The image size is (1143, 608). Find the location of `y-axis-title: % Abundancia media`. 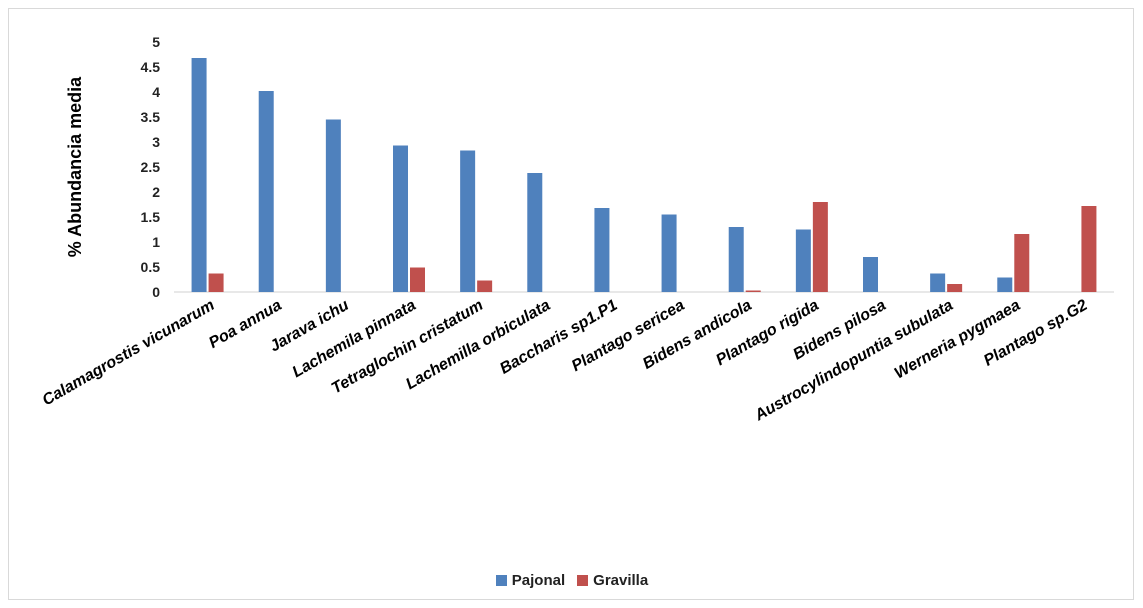

y-axis-title: % Abundancia media is located at coordinates (75, 166).